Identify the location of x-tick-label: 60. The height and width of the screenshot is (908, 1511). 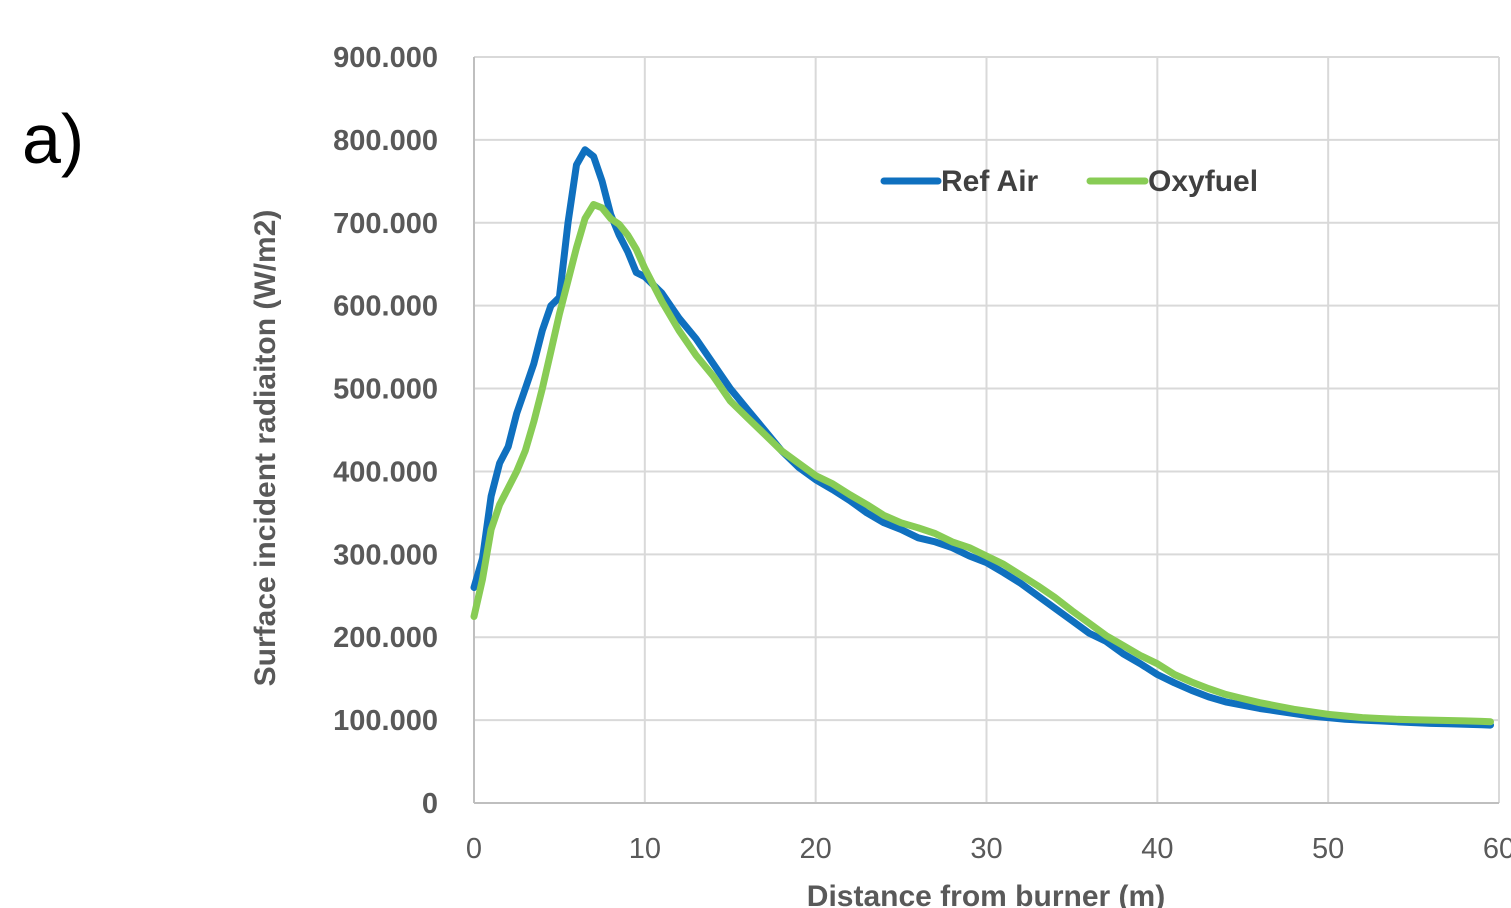
(1497, 849).